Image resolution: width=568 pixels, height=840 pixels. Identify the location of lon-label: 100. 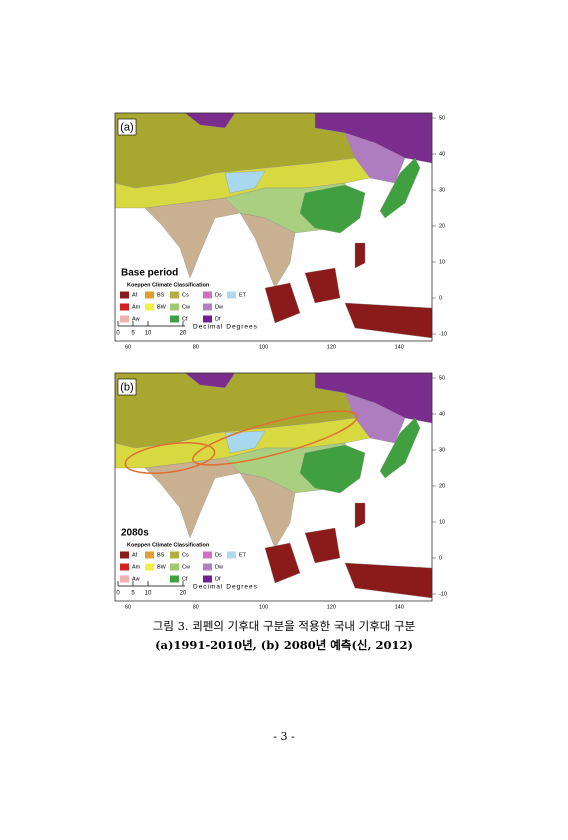
(263, 347).